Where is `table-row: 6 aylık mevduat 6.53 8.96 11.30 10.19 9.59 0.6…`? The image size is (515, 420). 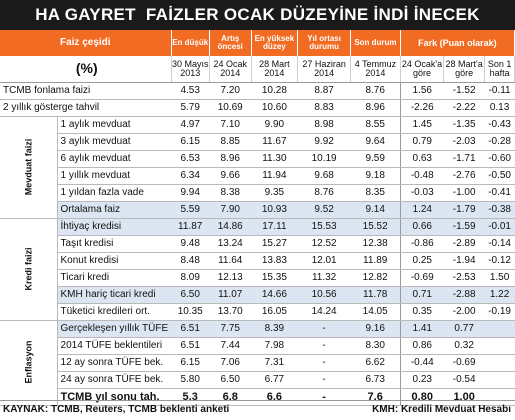 table-row: 6 aylık mevduat 6.53 8.96 11.30 10.19 9.59 0.6… is located at coordinates (257, 159).